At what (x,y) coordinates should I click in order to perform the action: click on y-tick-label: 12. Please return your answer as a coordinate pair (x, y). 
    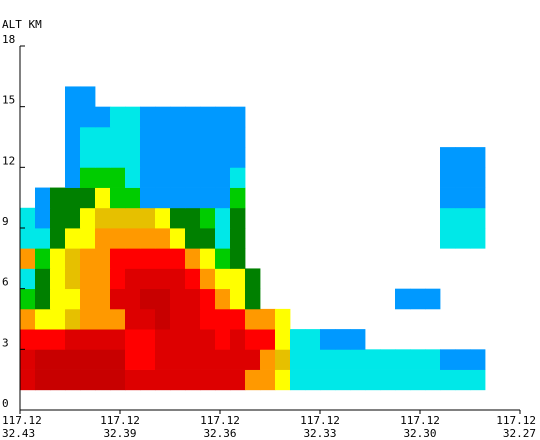
    Looking at the image, I should click on (8, 160).